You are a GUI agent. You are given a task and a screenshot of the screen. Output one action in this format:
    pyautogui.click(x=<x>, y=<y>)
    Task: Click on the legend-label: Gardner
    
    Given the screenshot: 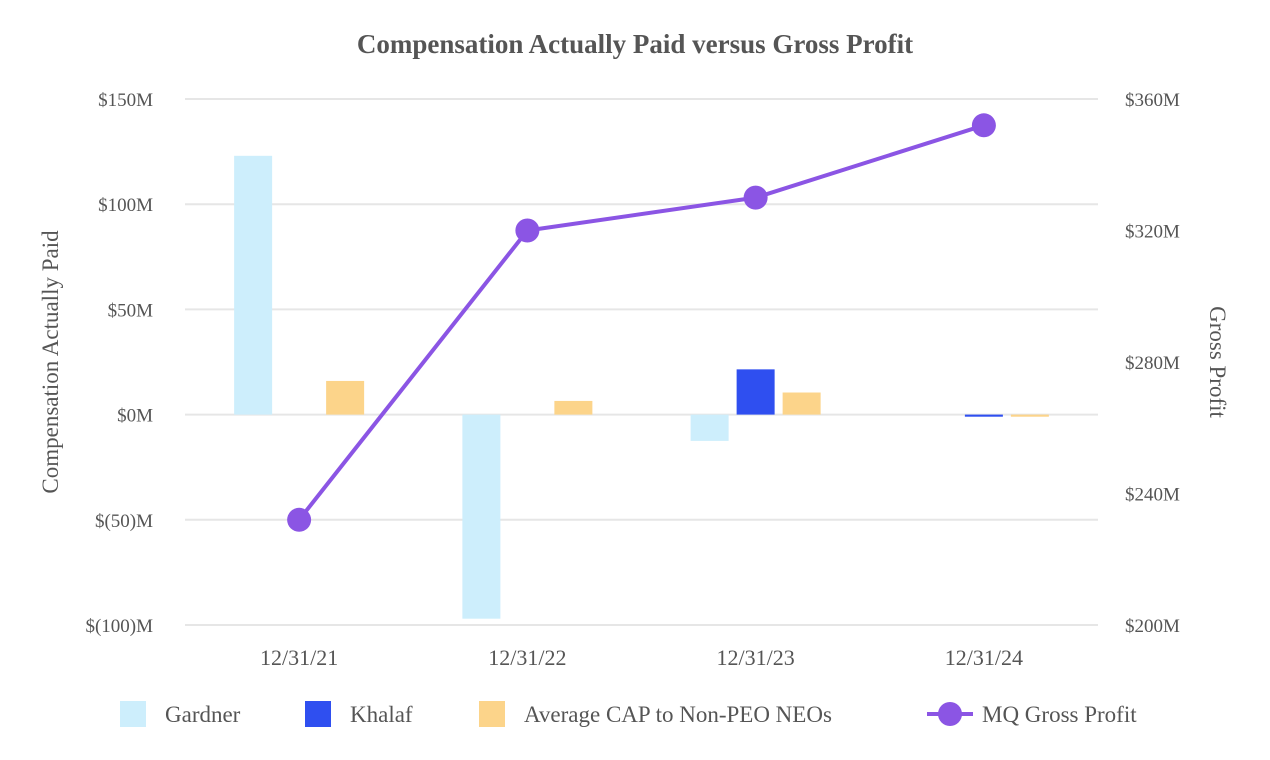 What is the action you would take?
    pyautogui.click(x=203, y=714)
    